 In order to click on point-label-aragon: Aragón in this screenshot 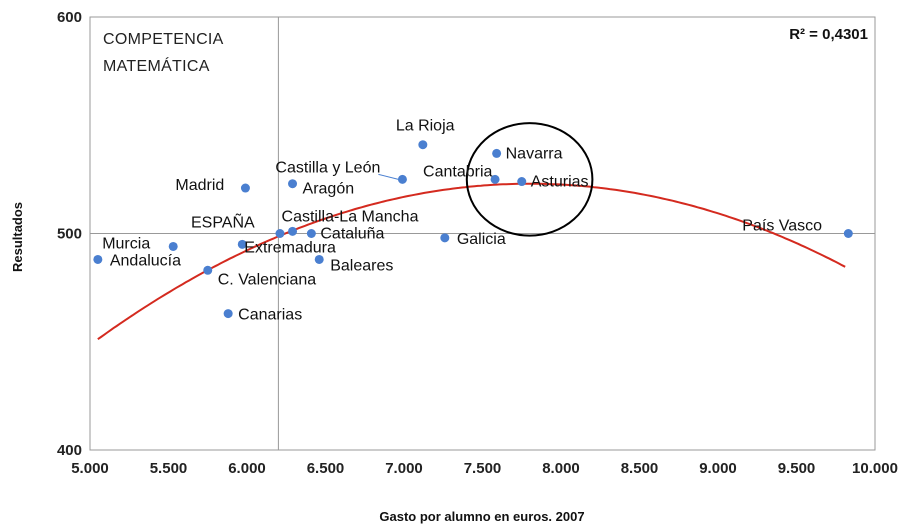, I will do `click(329, 189)`.